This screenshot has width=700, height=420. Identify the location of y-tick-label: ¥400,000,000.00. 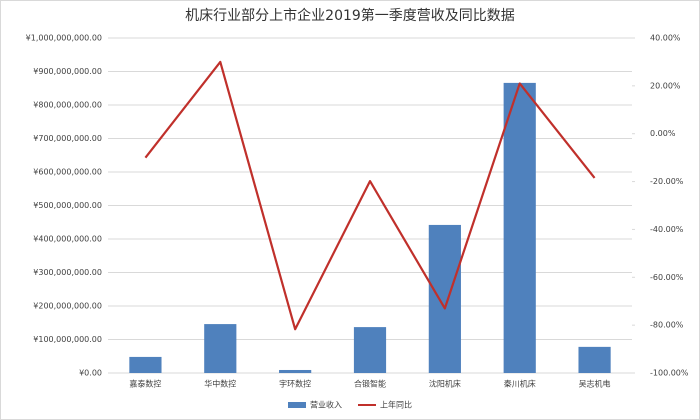
(67, 239).